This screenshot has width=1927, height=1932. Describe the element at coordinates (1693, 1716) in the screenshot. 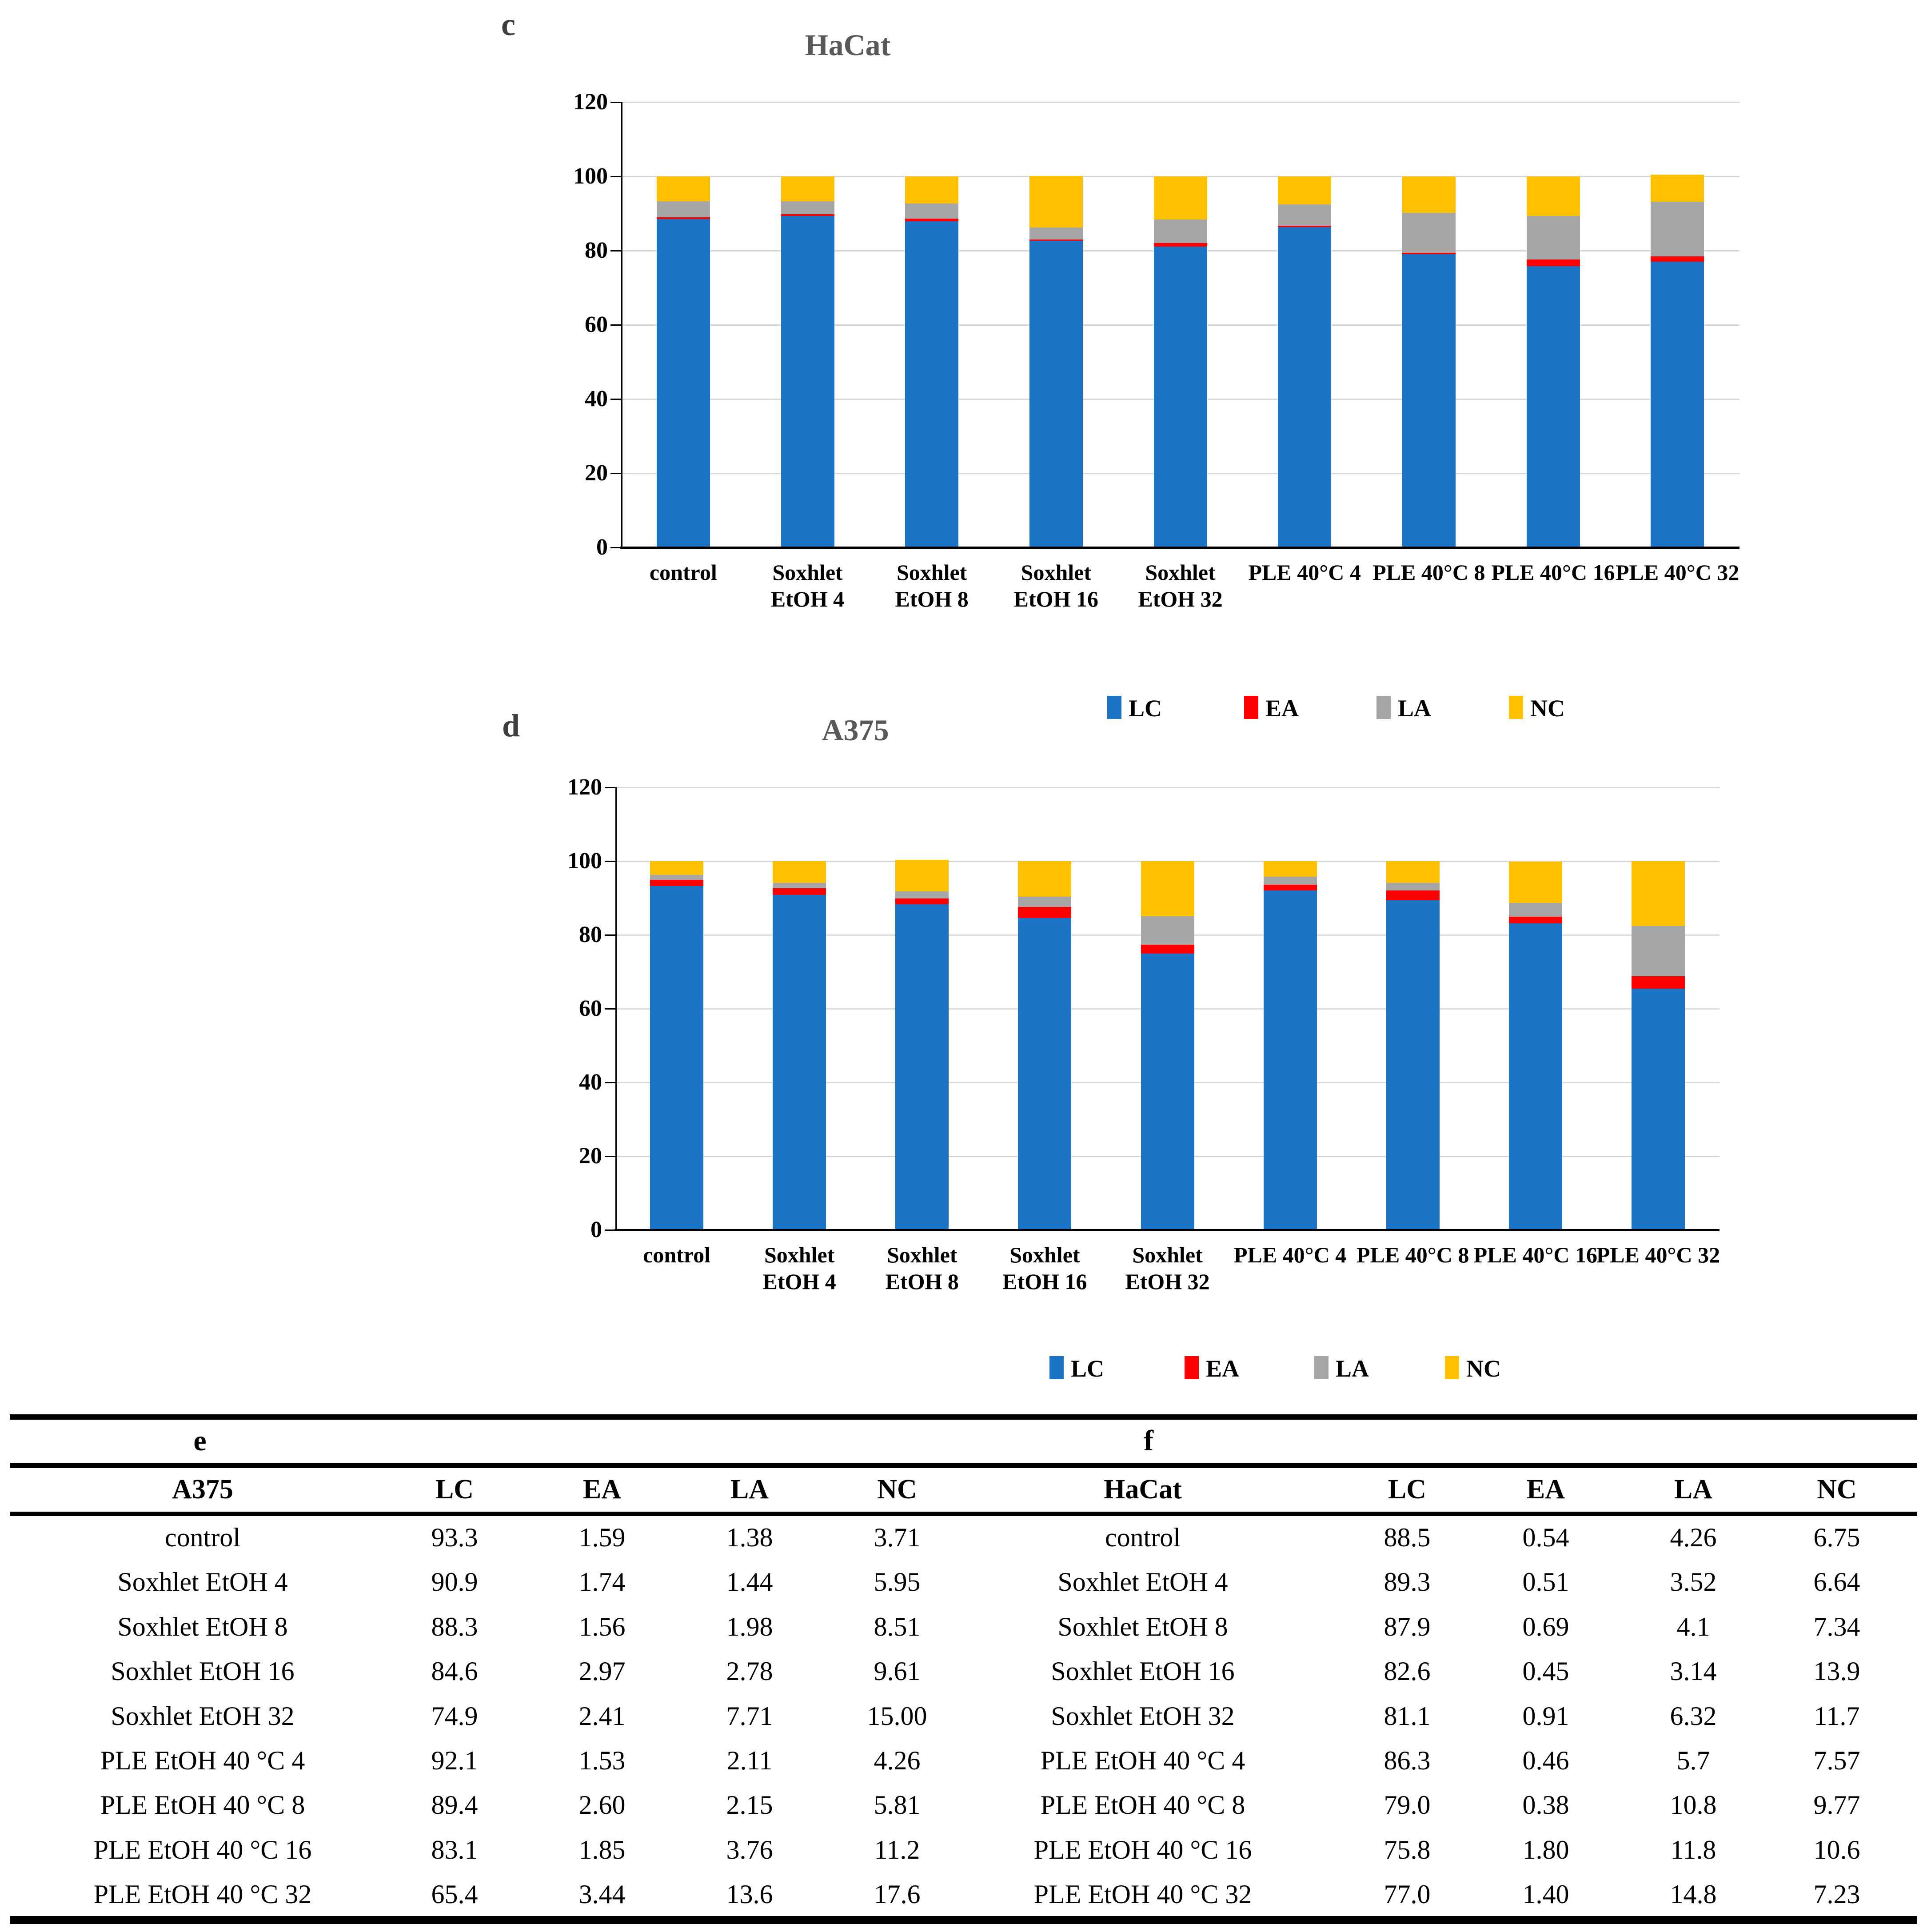

I see `table-value-cell: 6.32` at that location.